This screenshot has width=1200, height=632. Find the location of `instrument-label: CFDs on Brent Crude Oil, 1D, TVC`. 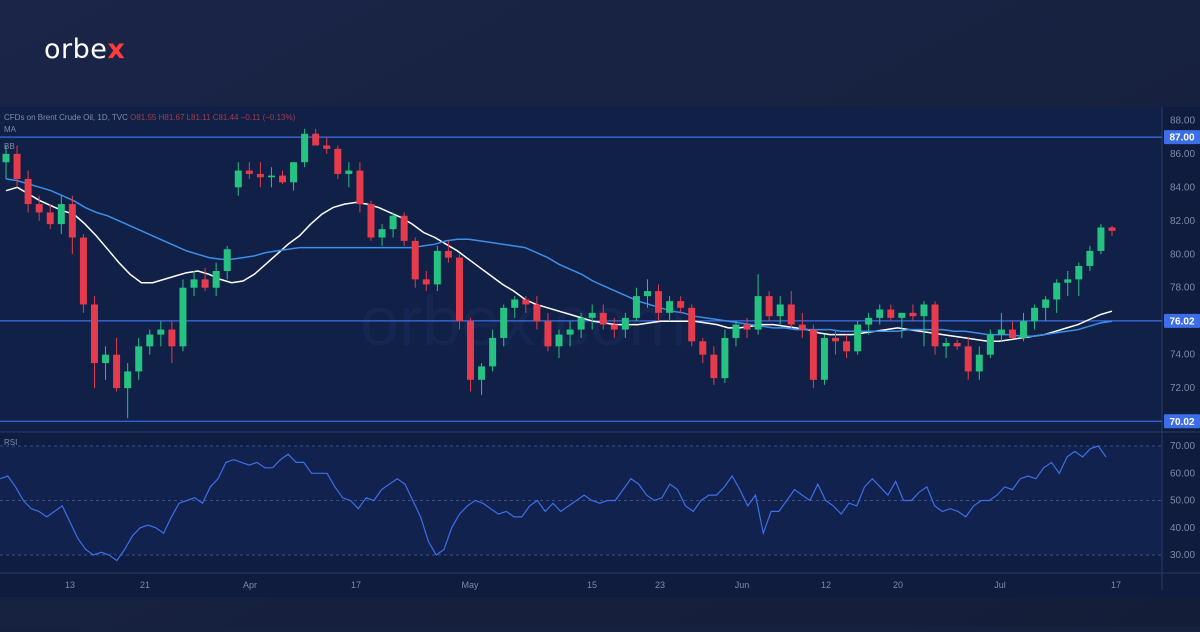

instrument-label: CFDs on Brent Crude Oil, 1D, TVC is located at coordinates (66, 117).